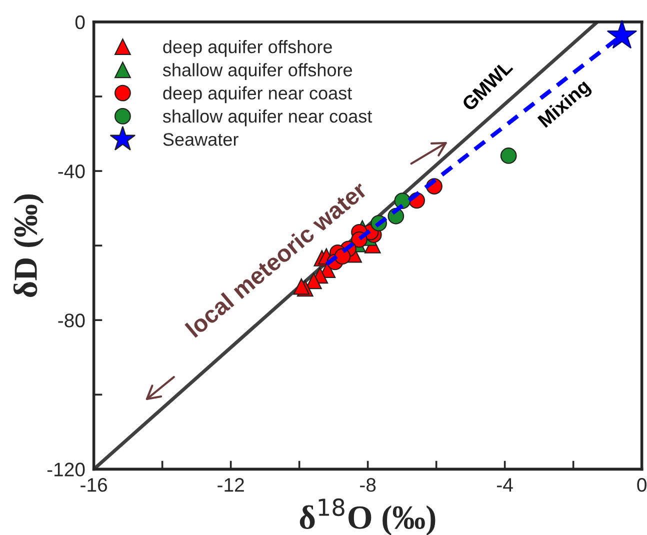  What do you see at coordinates (231, 485) in the screenshot?
I see `x-tick-label: -12` at bounding box center [231, 485].